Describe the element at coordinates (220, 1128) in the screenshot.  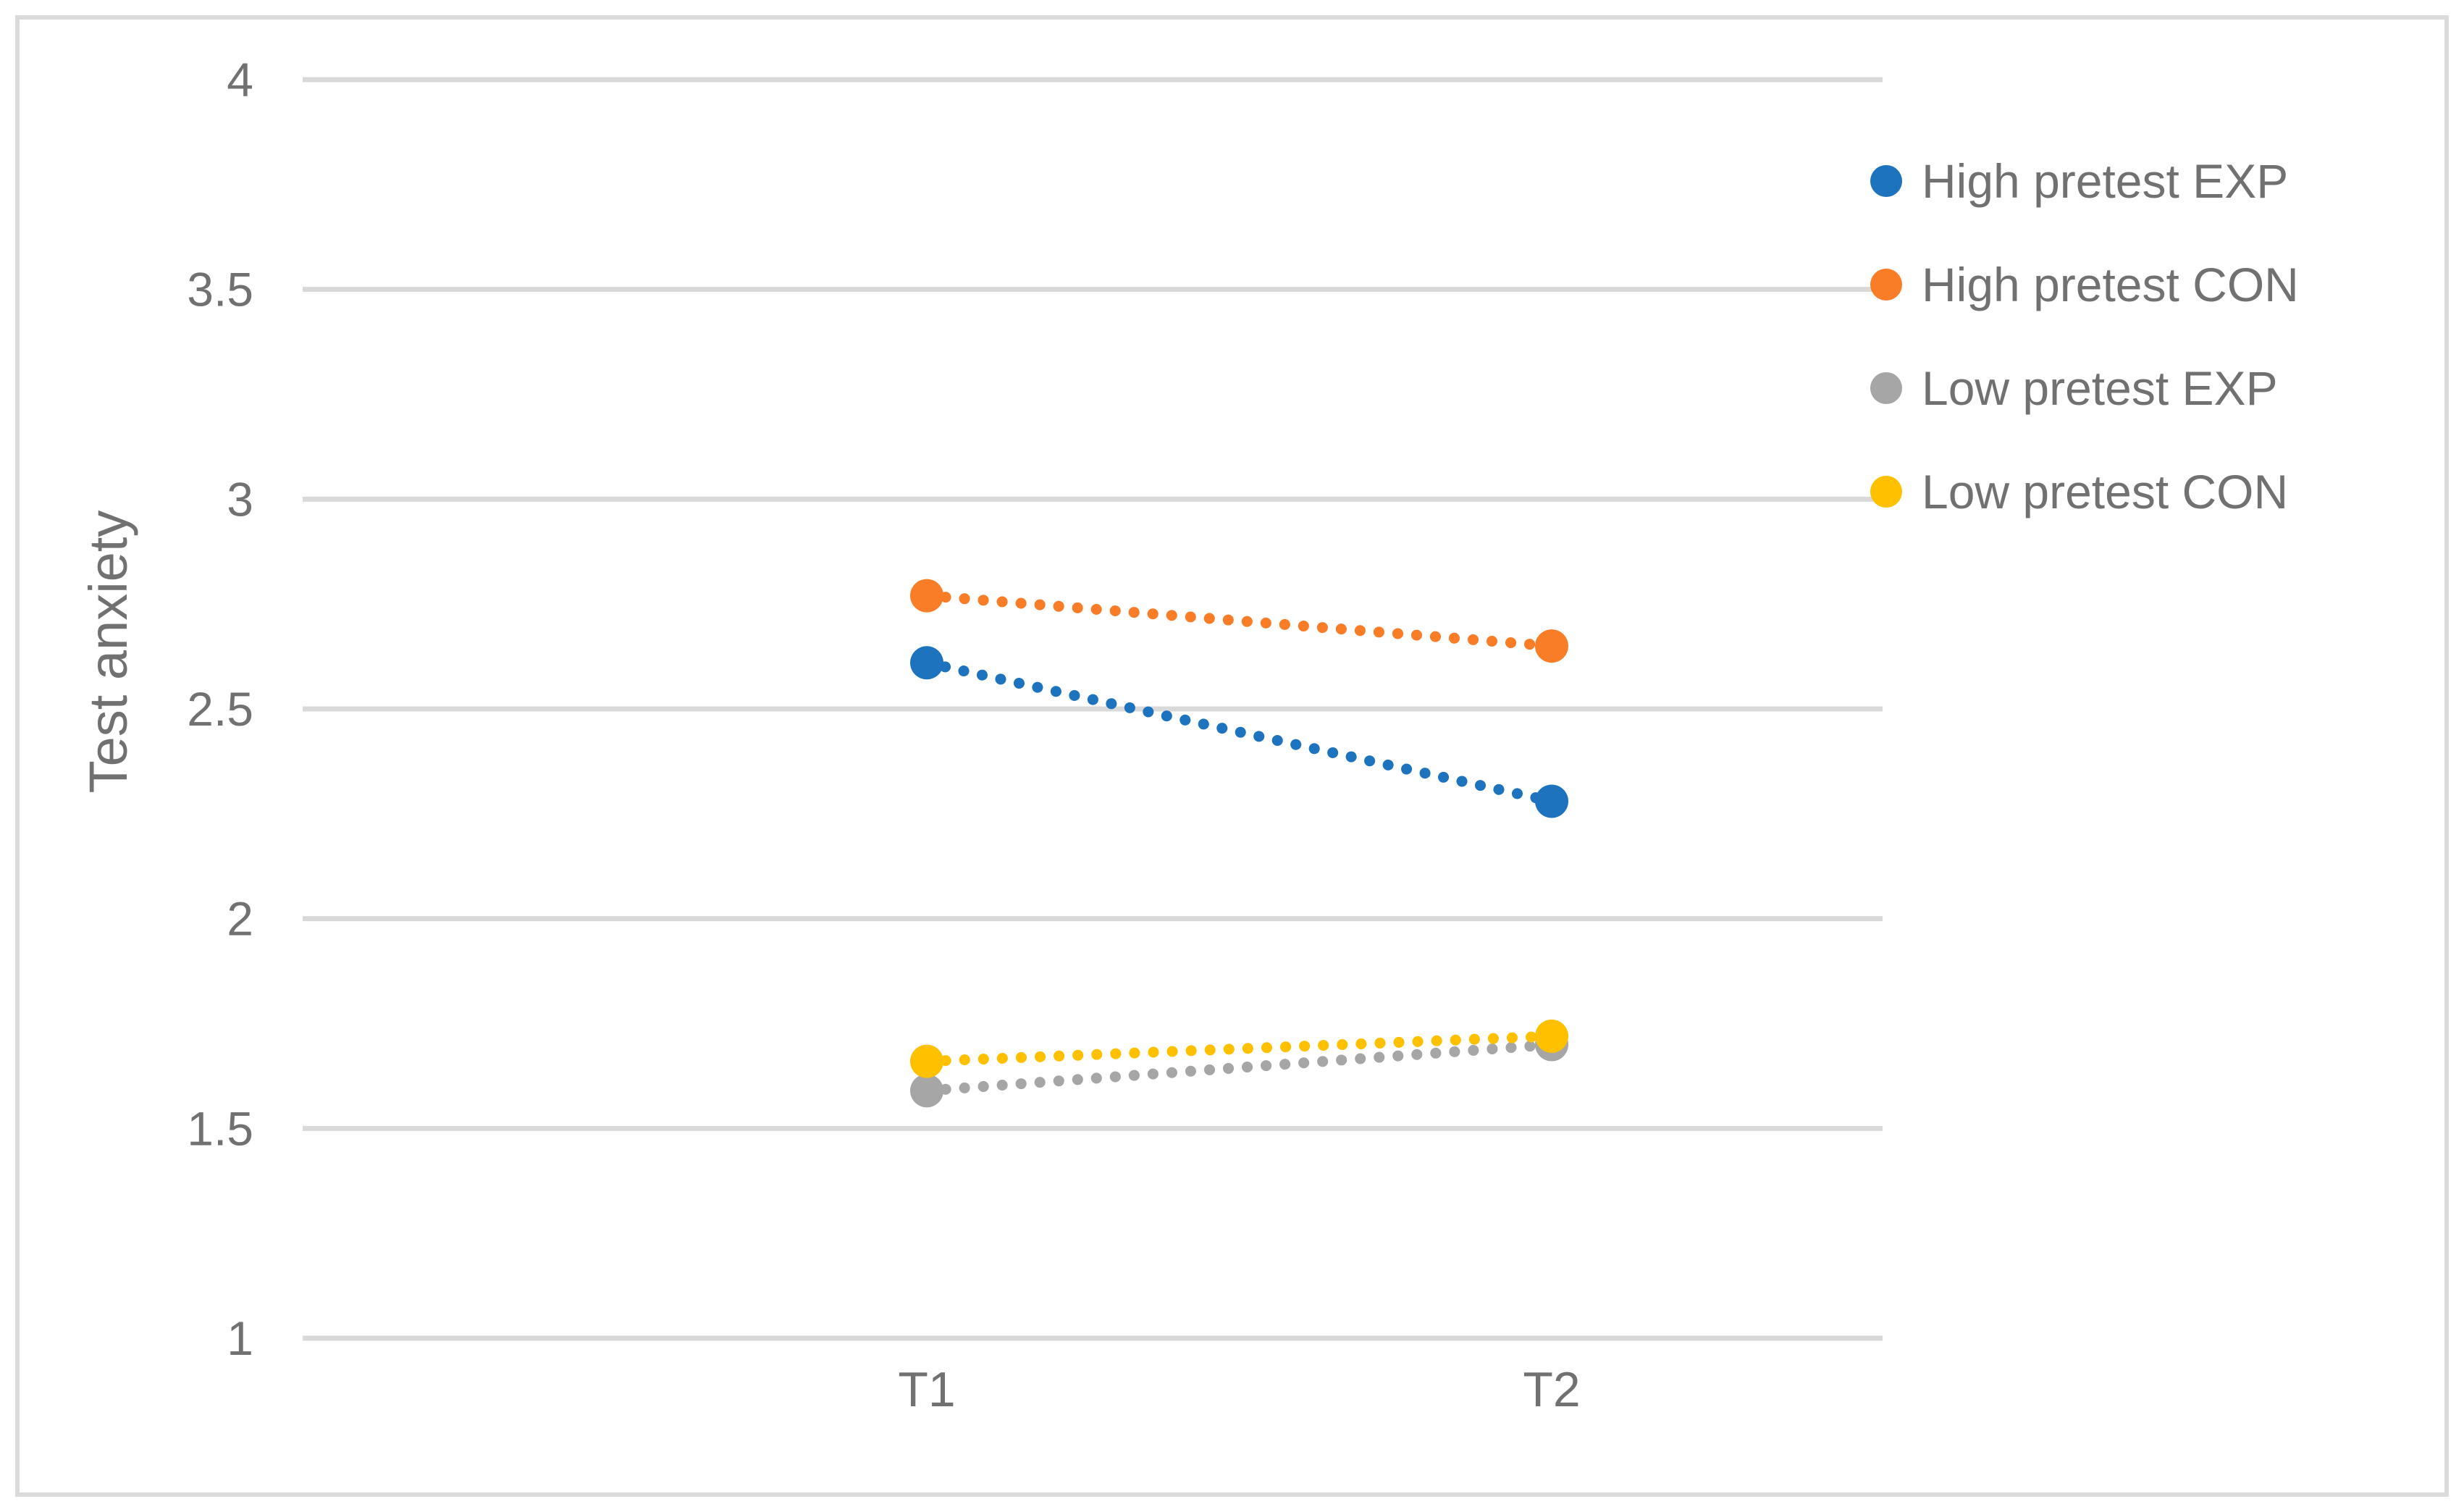
I see `y-tick-label: 1.5` at that location.